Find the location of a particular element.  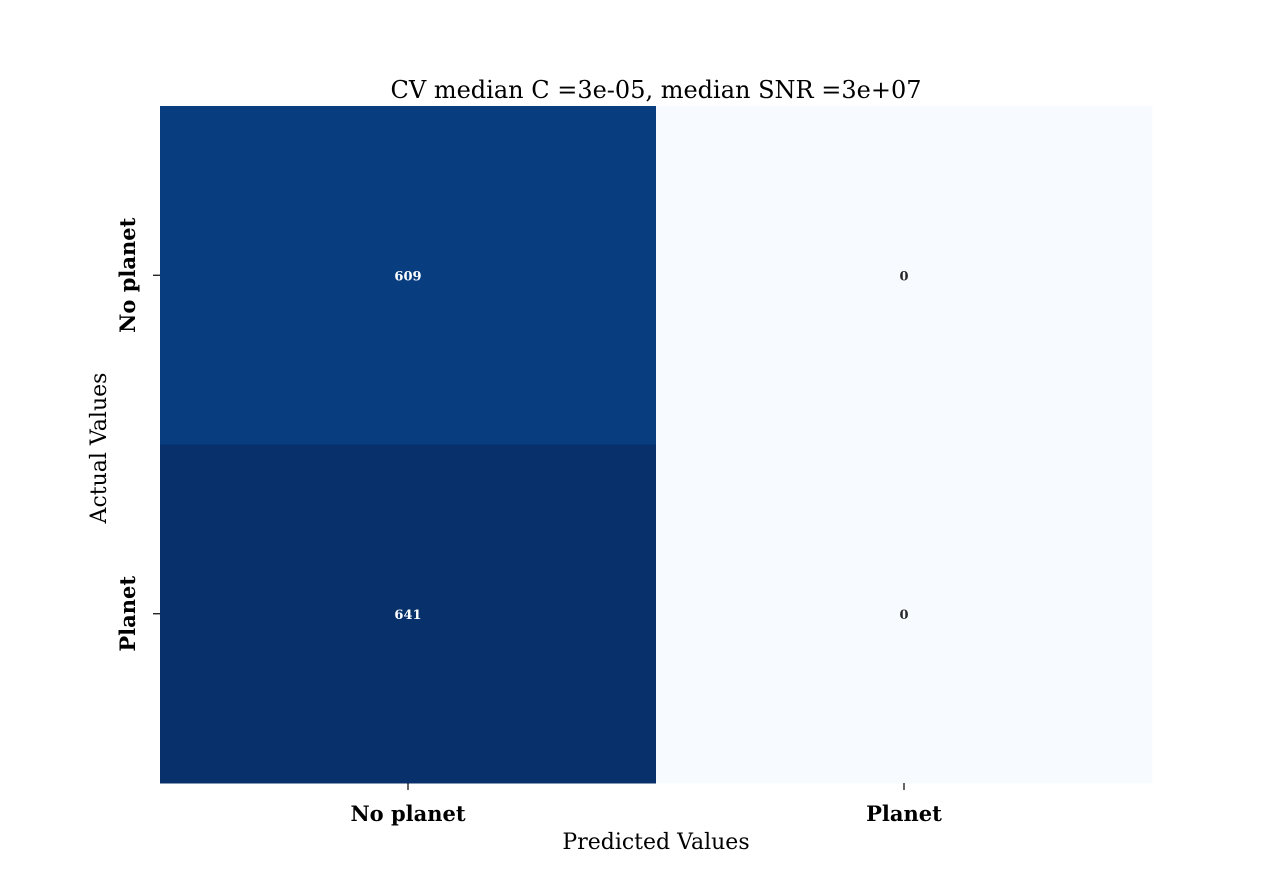

cell-value-label: 609 is located at coordinates (407, 276).